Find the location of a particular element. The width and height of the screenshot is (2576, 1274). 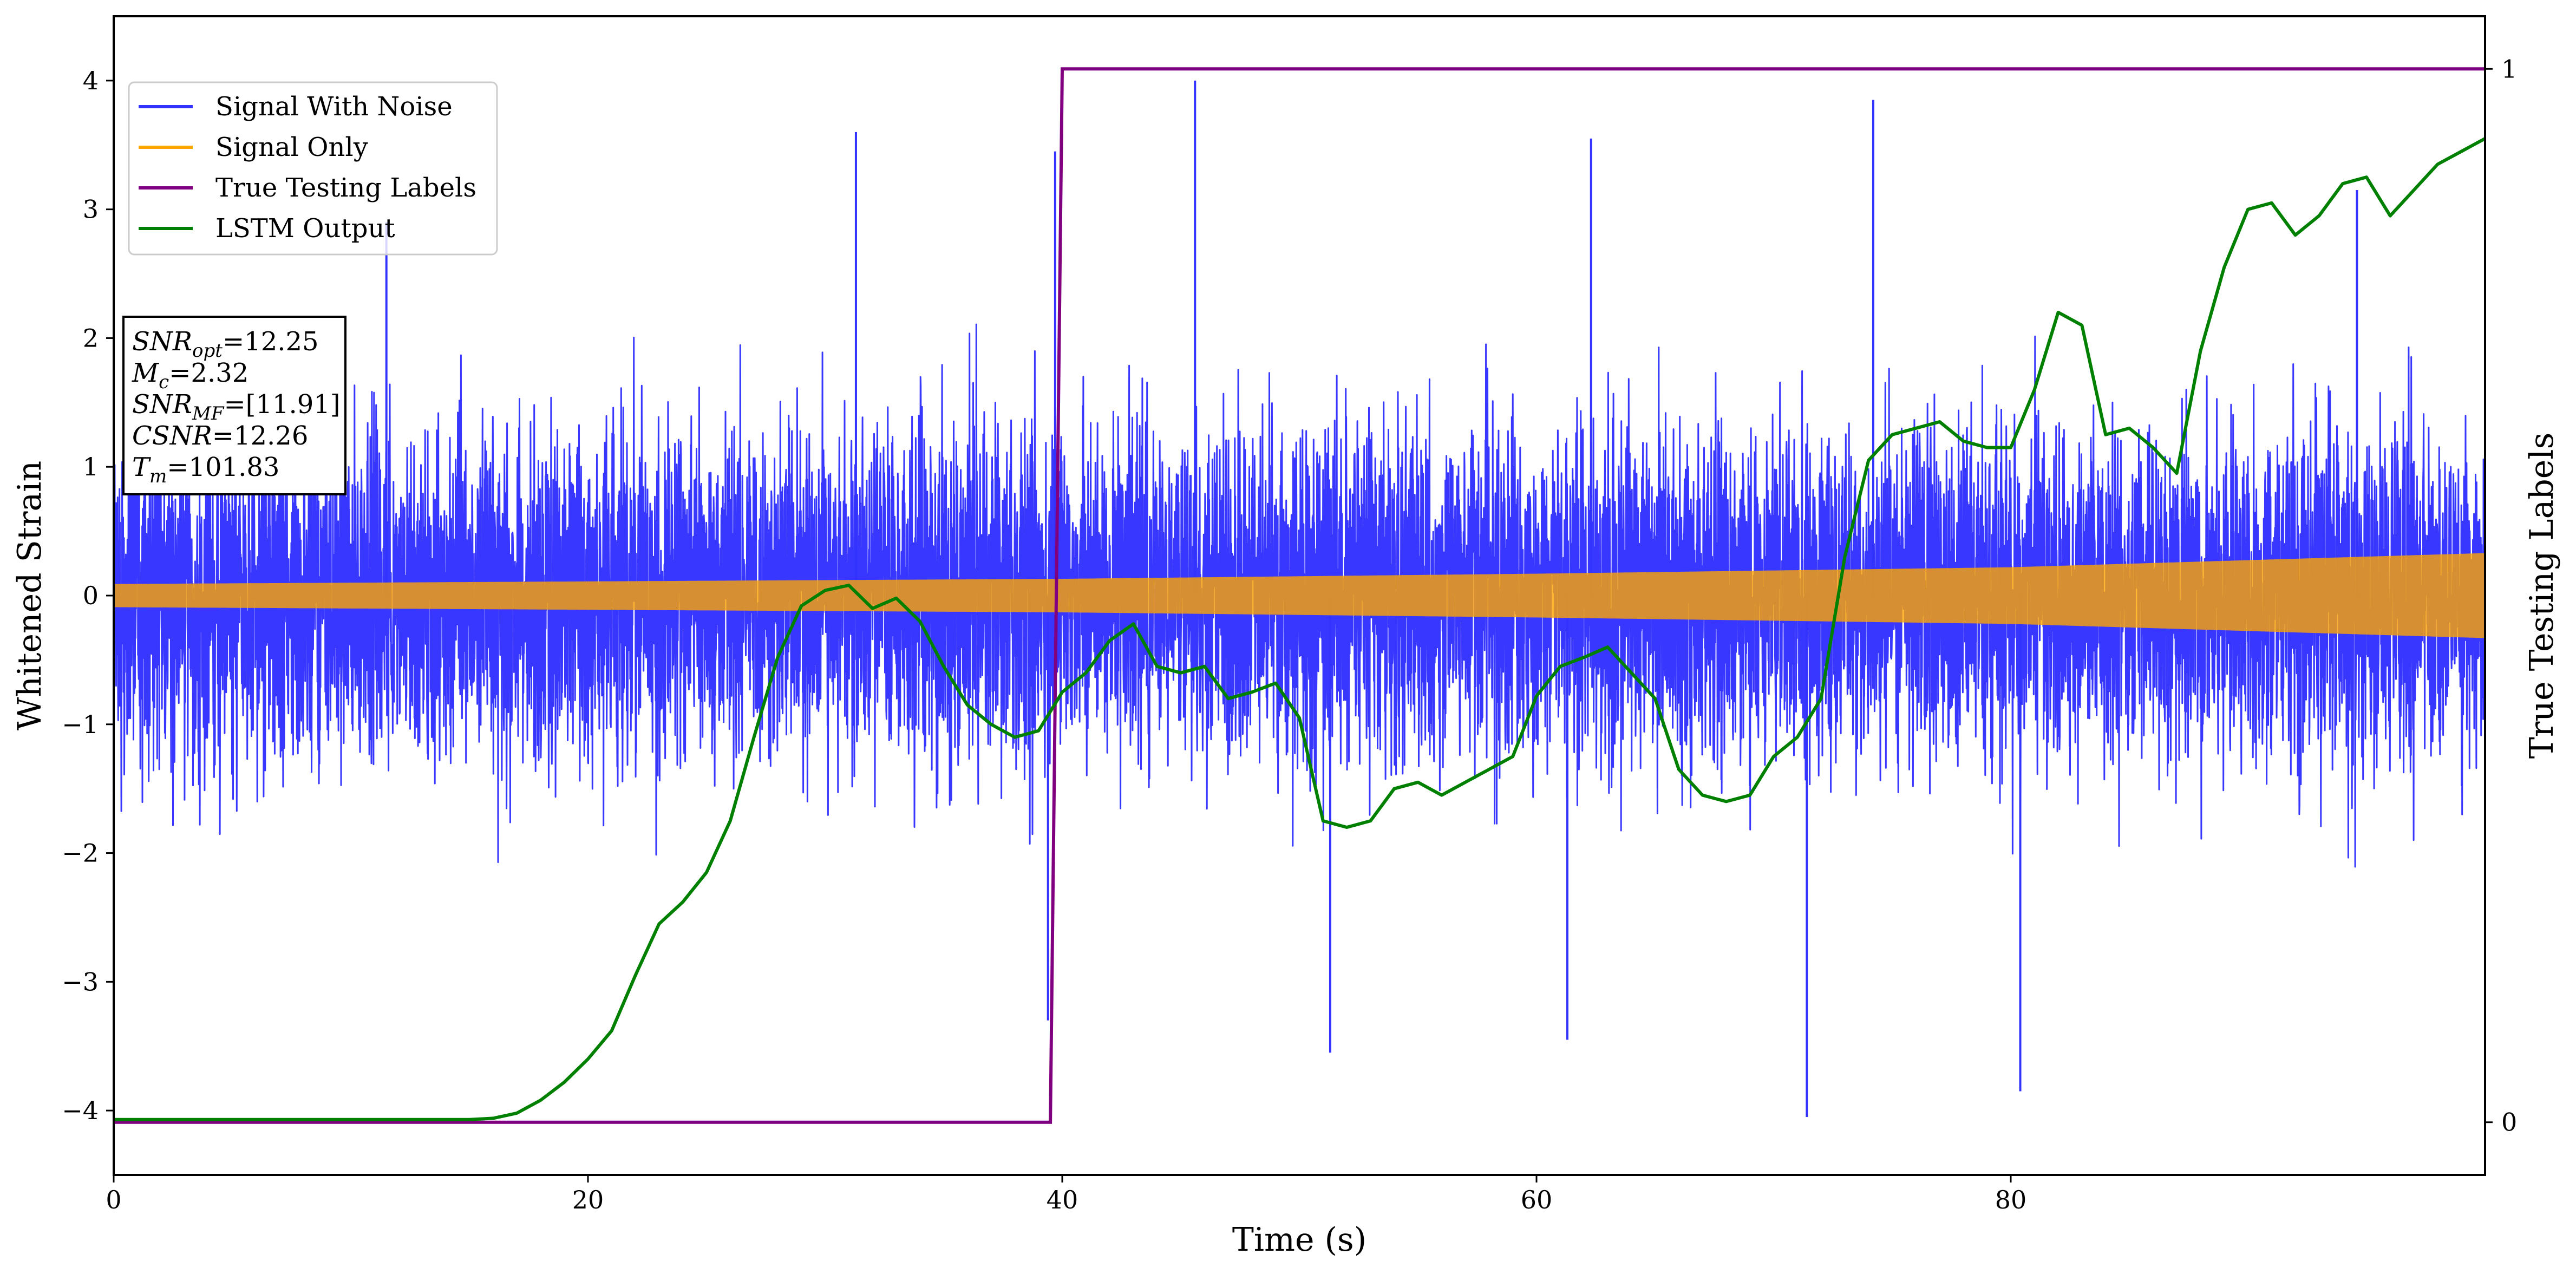

y-axis-title-left: Whitened Strain is located at coordinates (30, 595).